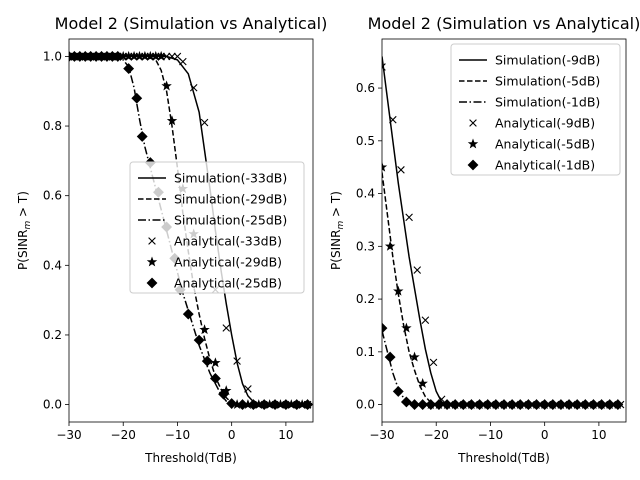 Image resolution: width=640 pixels, height=480 pixels. What do you see at coordinates (24, 230) in the screenshot?
I see `y-axis-label: P(SINRm > T)` at bounding box center [24, 230].